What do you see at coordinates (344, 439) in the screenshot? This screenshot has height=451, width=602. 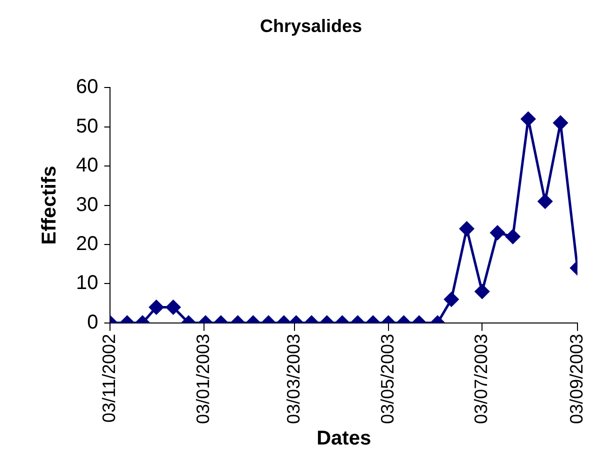 I see `x-axis-title: Dates` at bounding box center [344, 439].